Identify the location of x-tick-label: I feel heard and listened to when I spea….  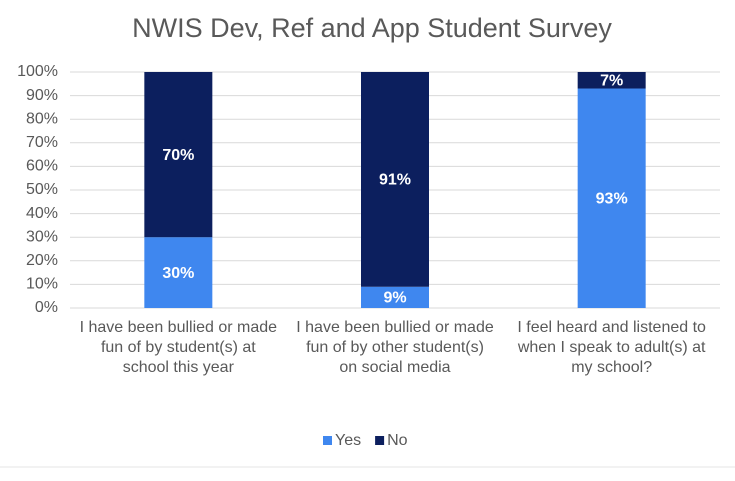
(611, 347).